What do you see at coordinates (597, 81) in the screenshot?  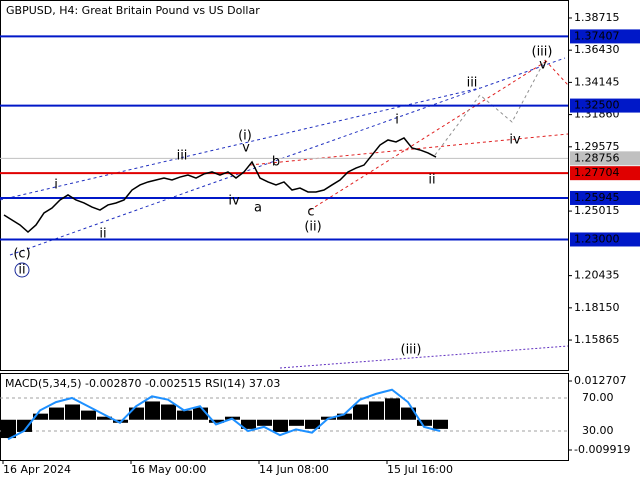 I see `y-tick-label: 1.34145` at bounding box center [597, 81].